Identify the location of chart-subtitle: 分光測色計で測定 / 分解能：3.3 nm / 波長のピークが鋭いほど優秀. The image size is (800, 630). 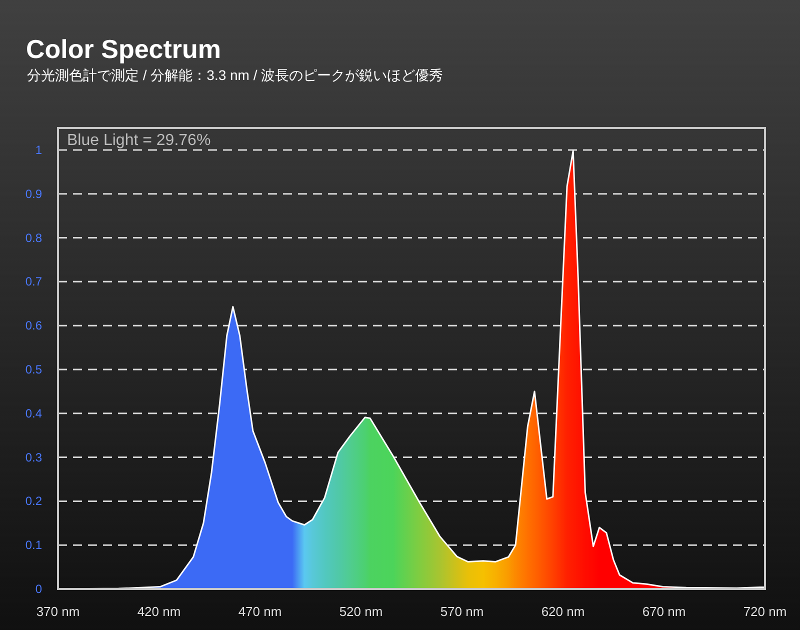
(235, 75).